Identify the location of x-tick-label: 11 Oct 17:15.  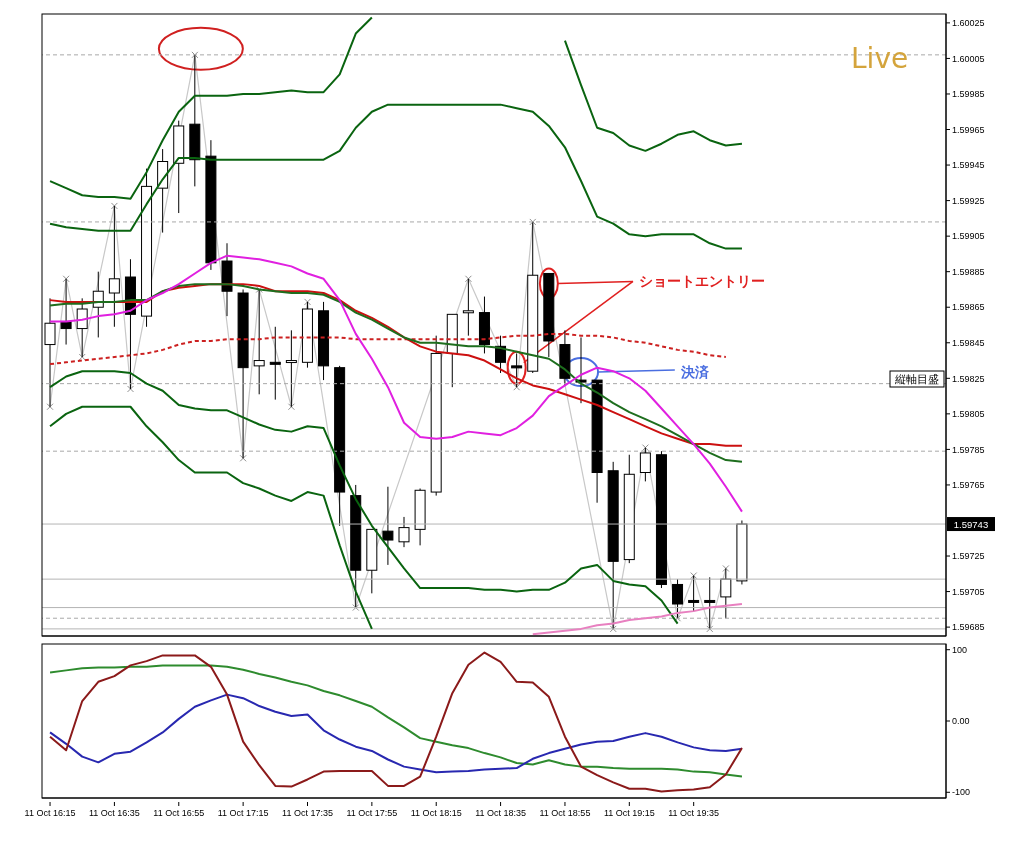
(243, 813).